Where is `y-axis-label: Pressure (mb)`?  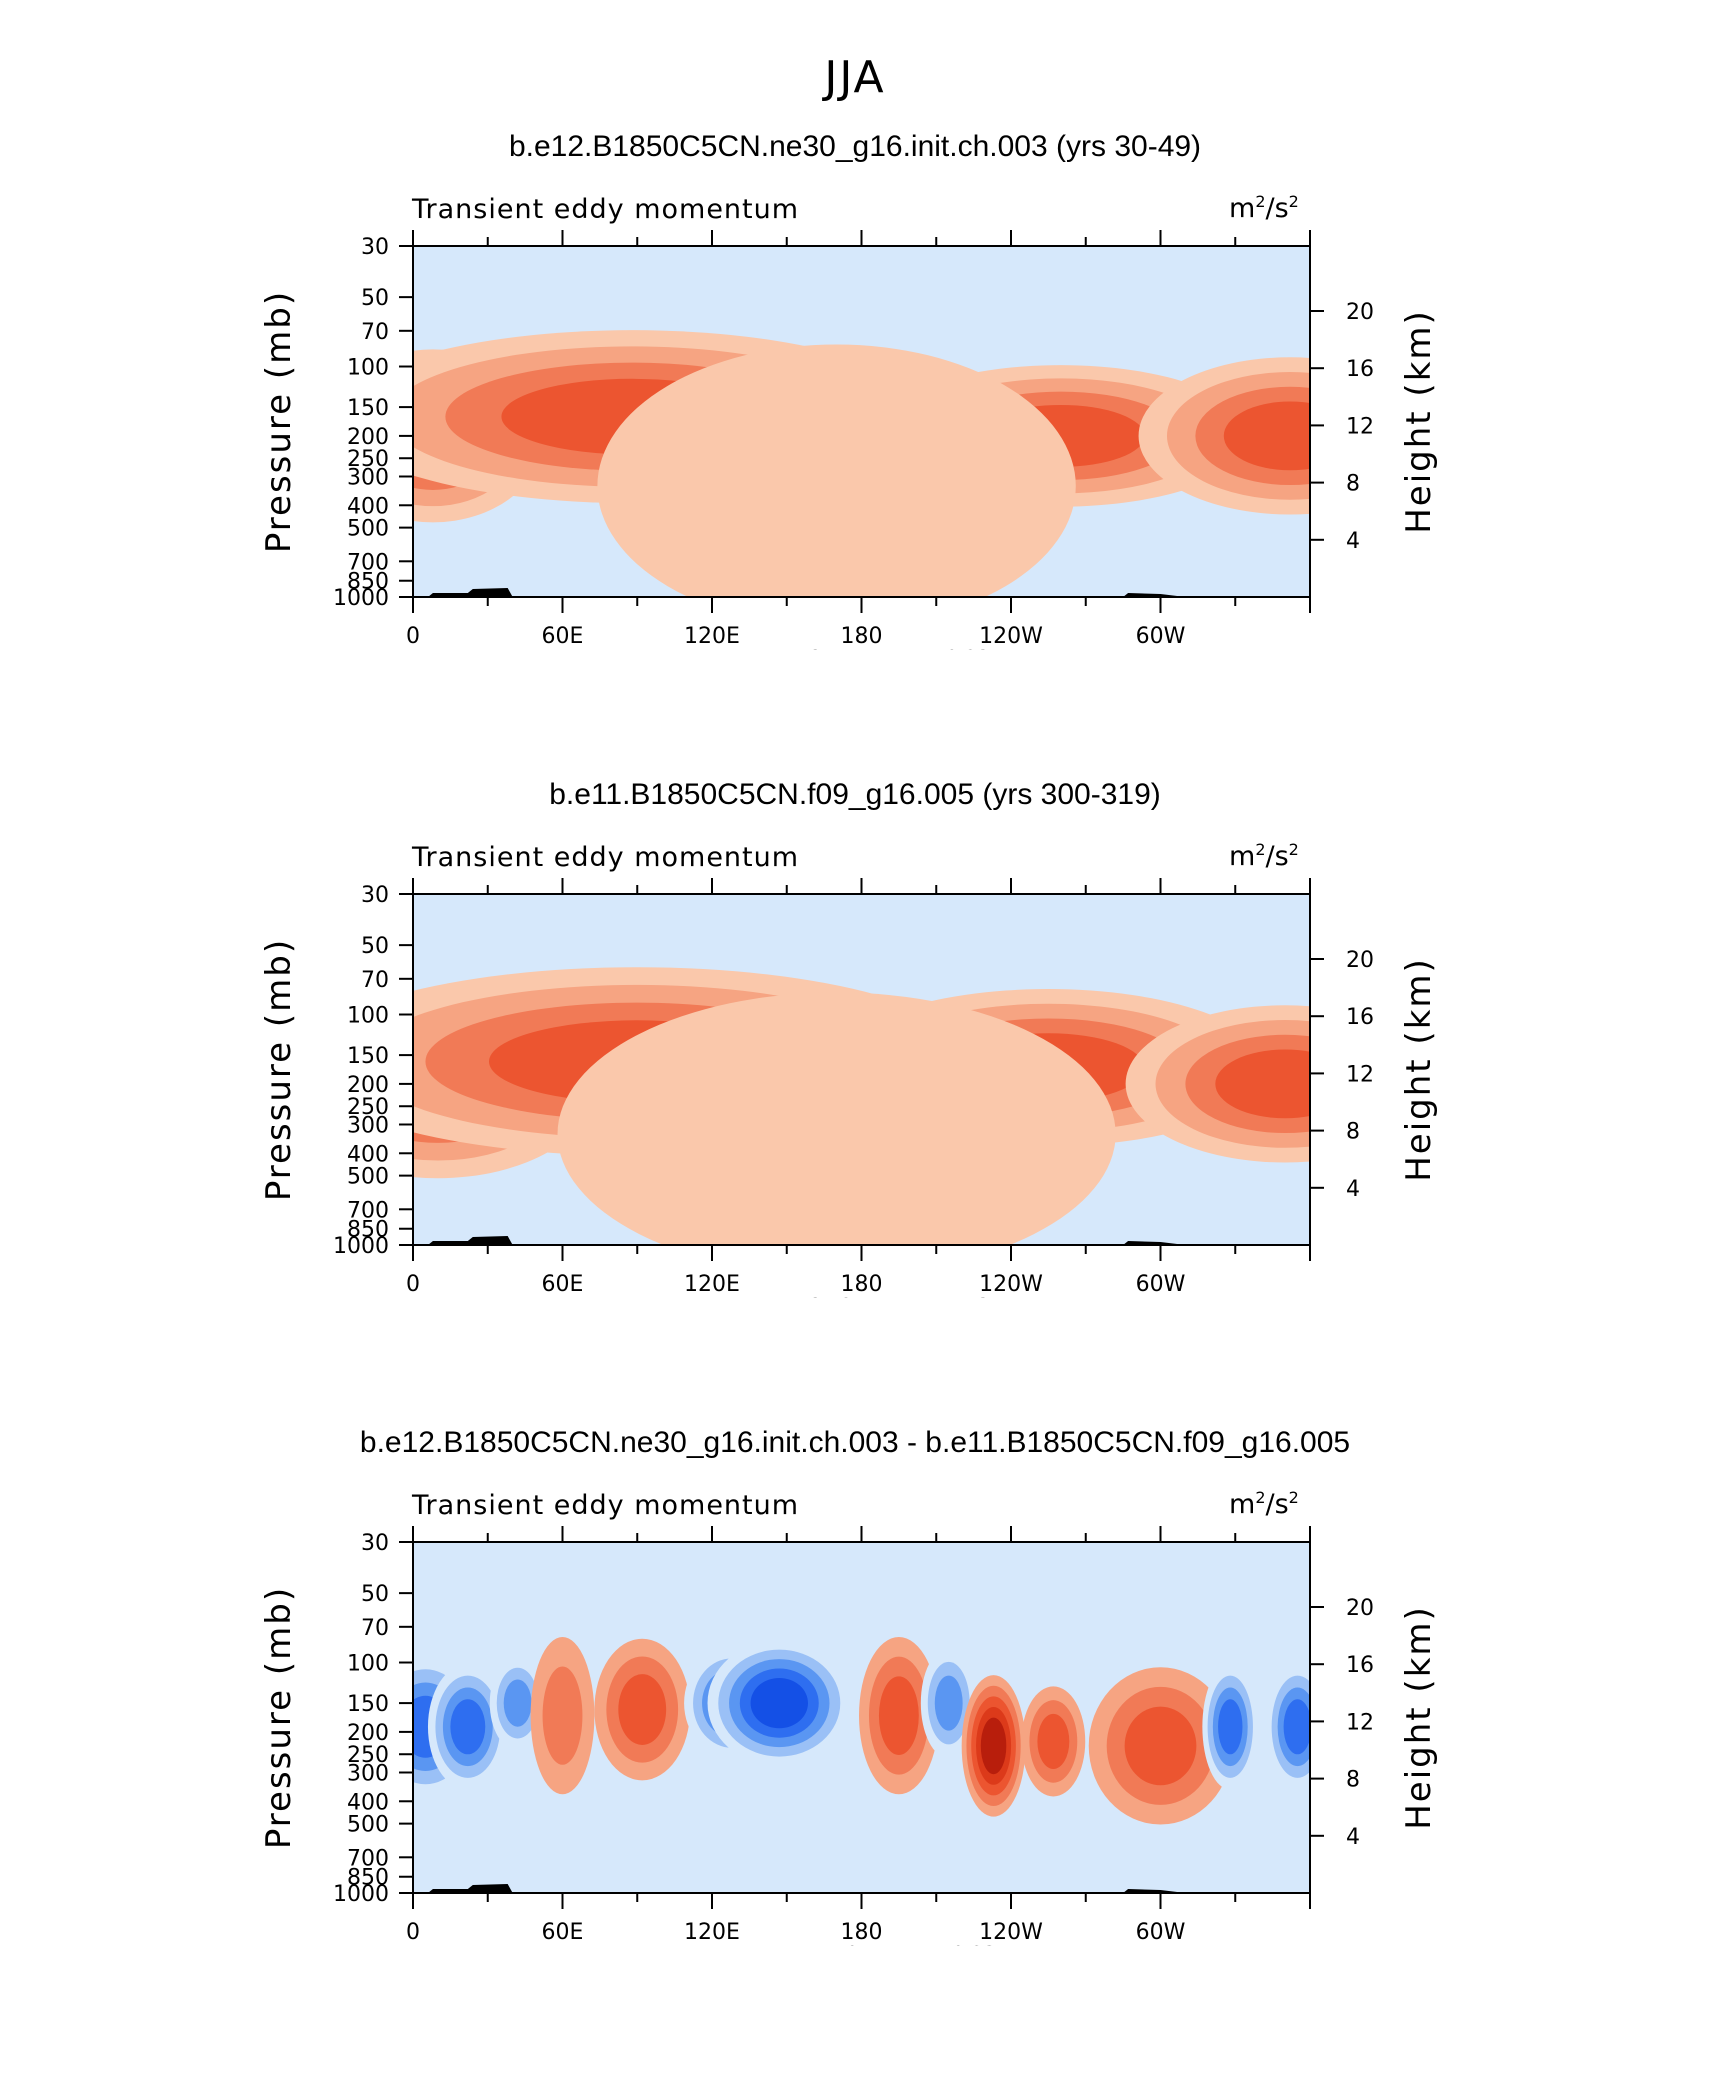
y-axis-label: Pressure (mb) is located at coordinates (279, 1069).